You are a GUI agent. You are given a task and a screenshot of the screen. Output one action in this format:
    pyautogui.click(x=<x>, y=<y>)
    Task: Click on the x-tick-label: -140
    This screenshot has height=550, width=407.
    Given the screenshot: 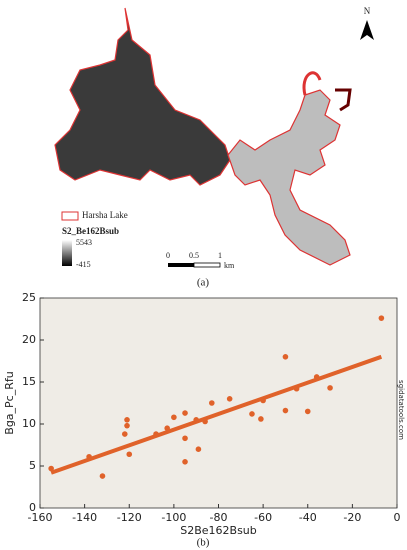 What is the action you would take?
    pyautogui.click(x=84, y=517)
    